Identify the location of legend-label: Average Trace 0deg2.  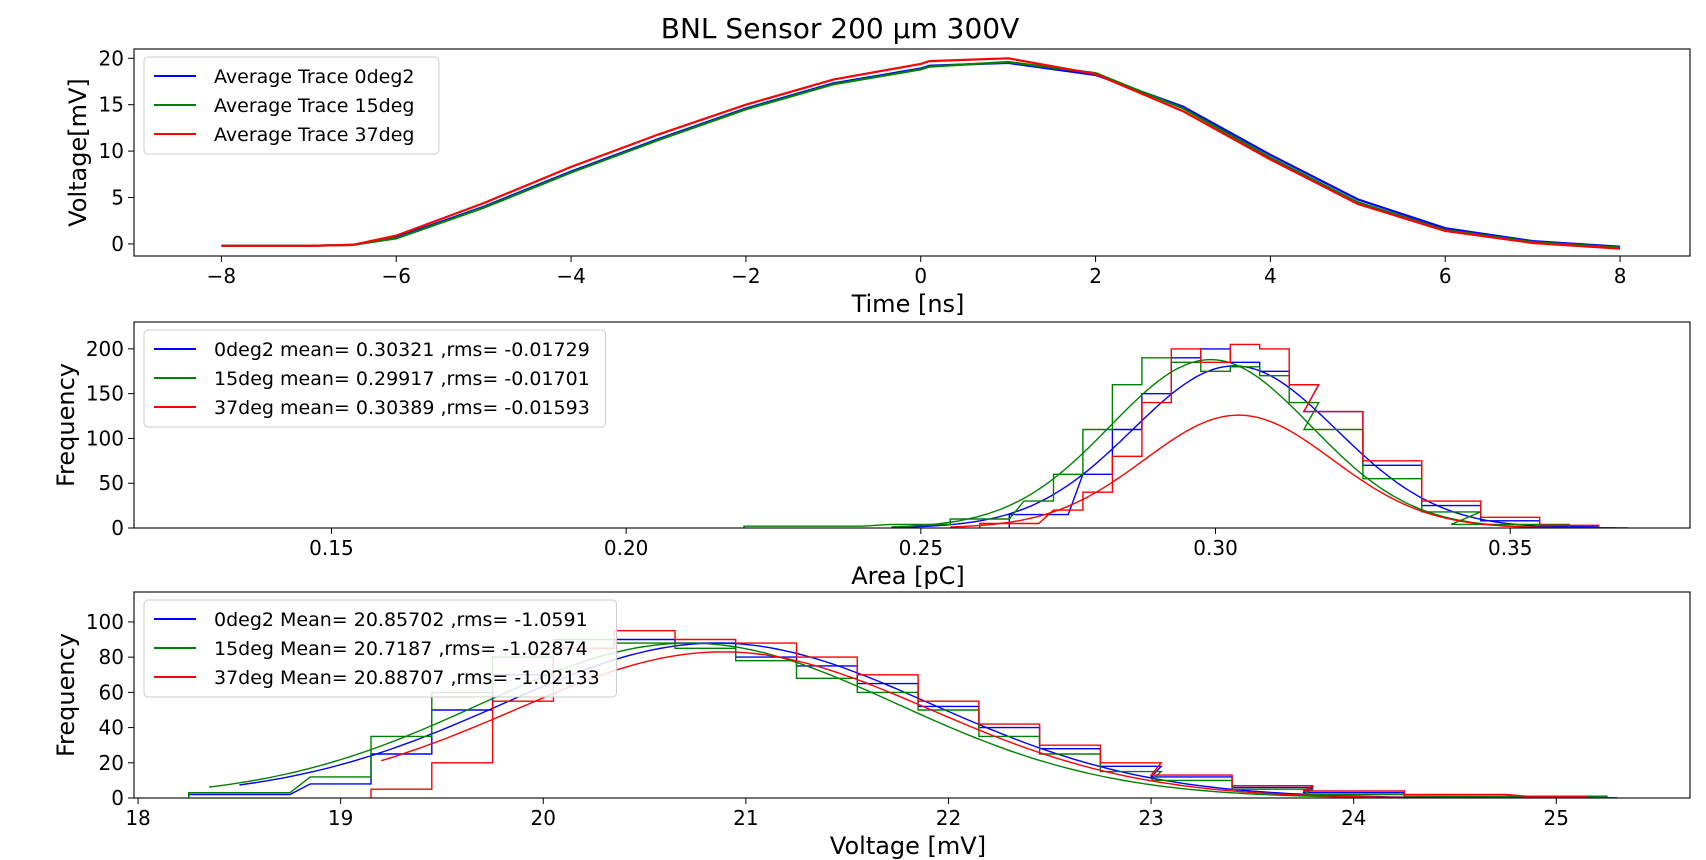
(314, 77).